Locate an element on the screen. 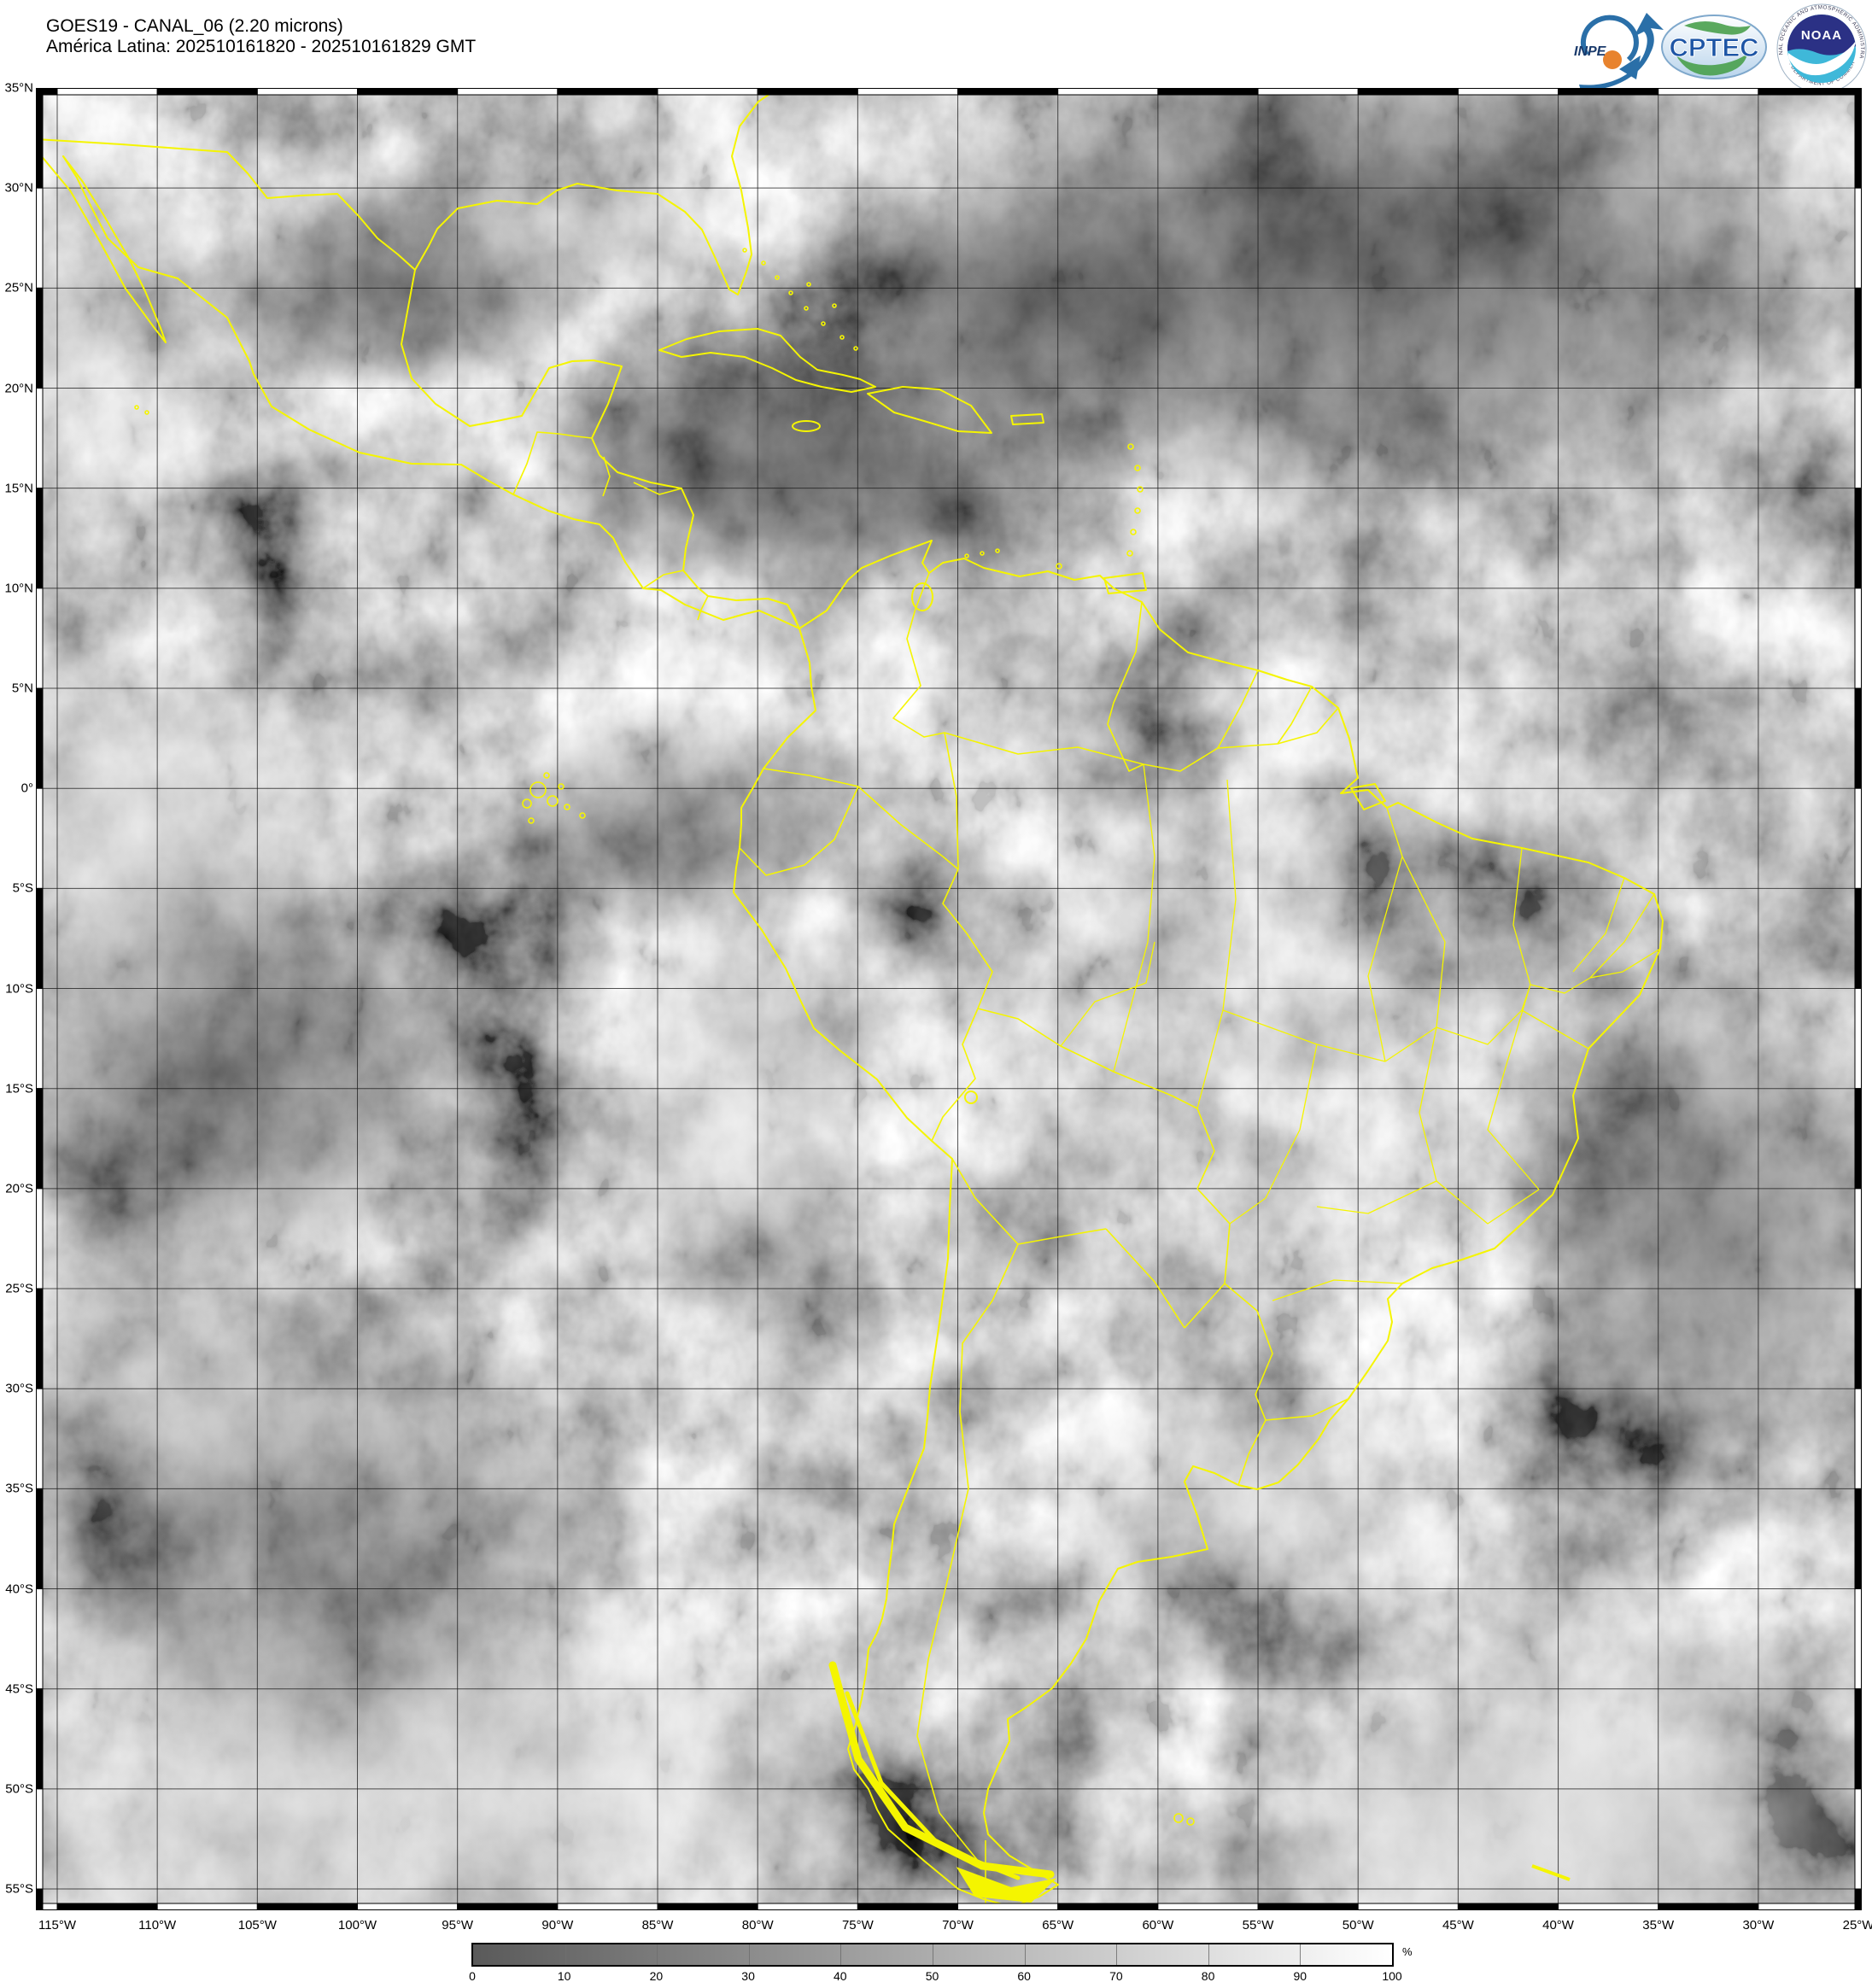  lon-label: 25°W is located at coordinates (1857, 1925).